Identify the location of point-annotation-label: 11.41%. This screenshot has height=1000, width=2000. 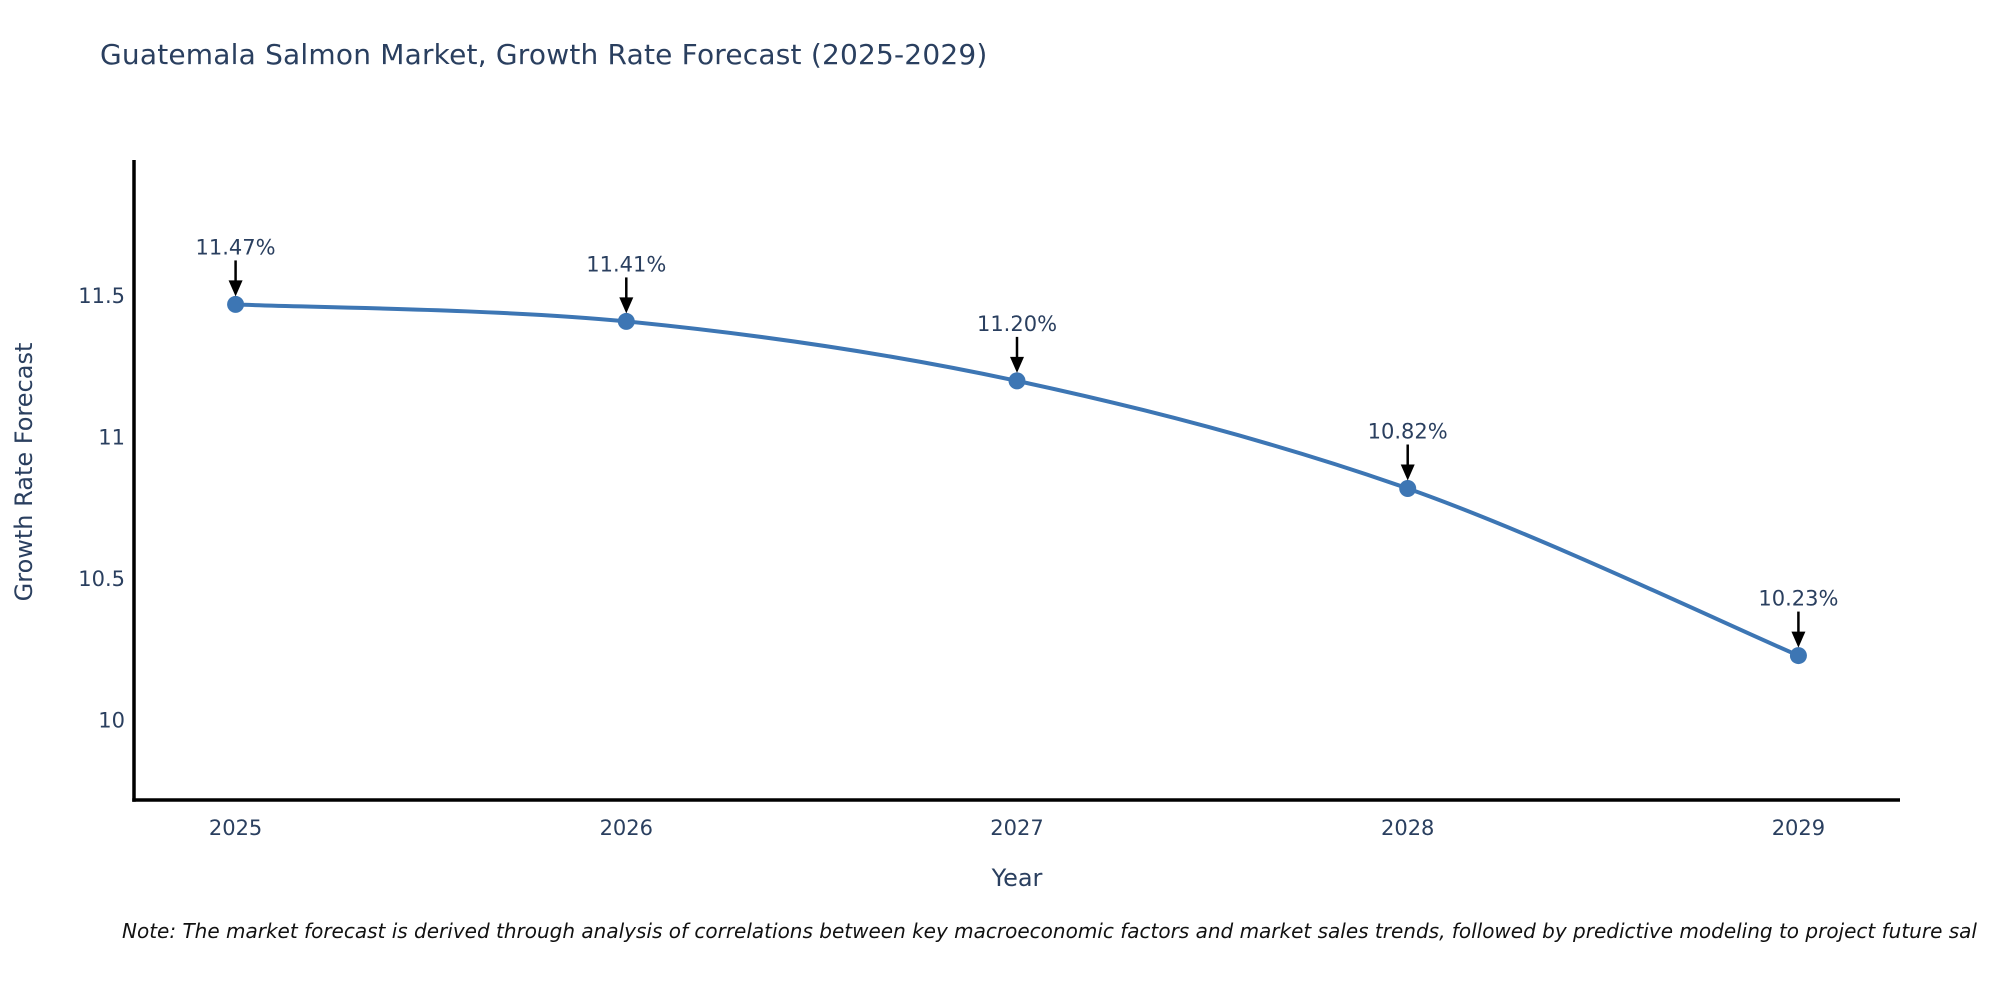
(626, 264).